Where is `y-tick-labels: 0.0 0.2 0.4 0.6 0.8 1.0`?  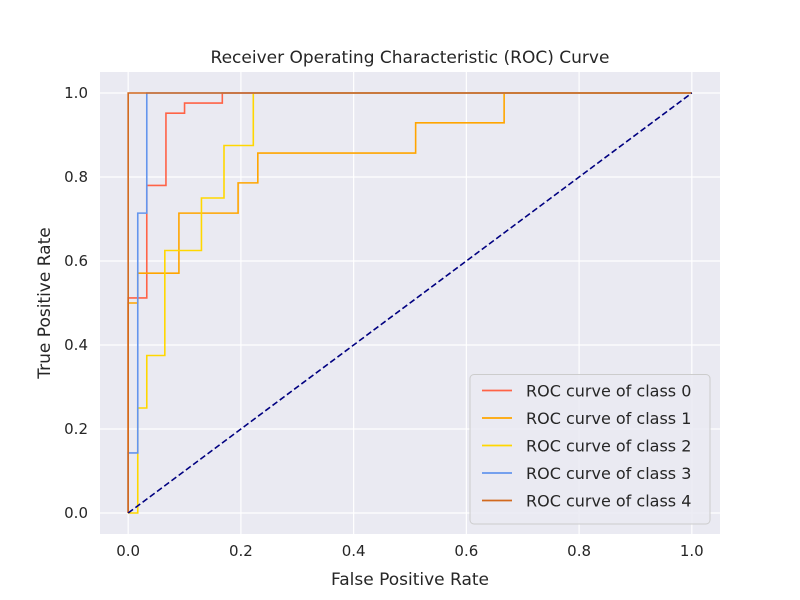 y-tick-labels: 0.0 0.2 0.4 0.6 0.8 1.0 is located at coordinates (76, 303).